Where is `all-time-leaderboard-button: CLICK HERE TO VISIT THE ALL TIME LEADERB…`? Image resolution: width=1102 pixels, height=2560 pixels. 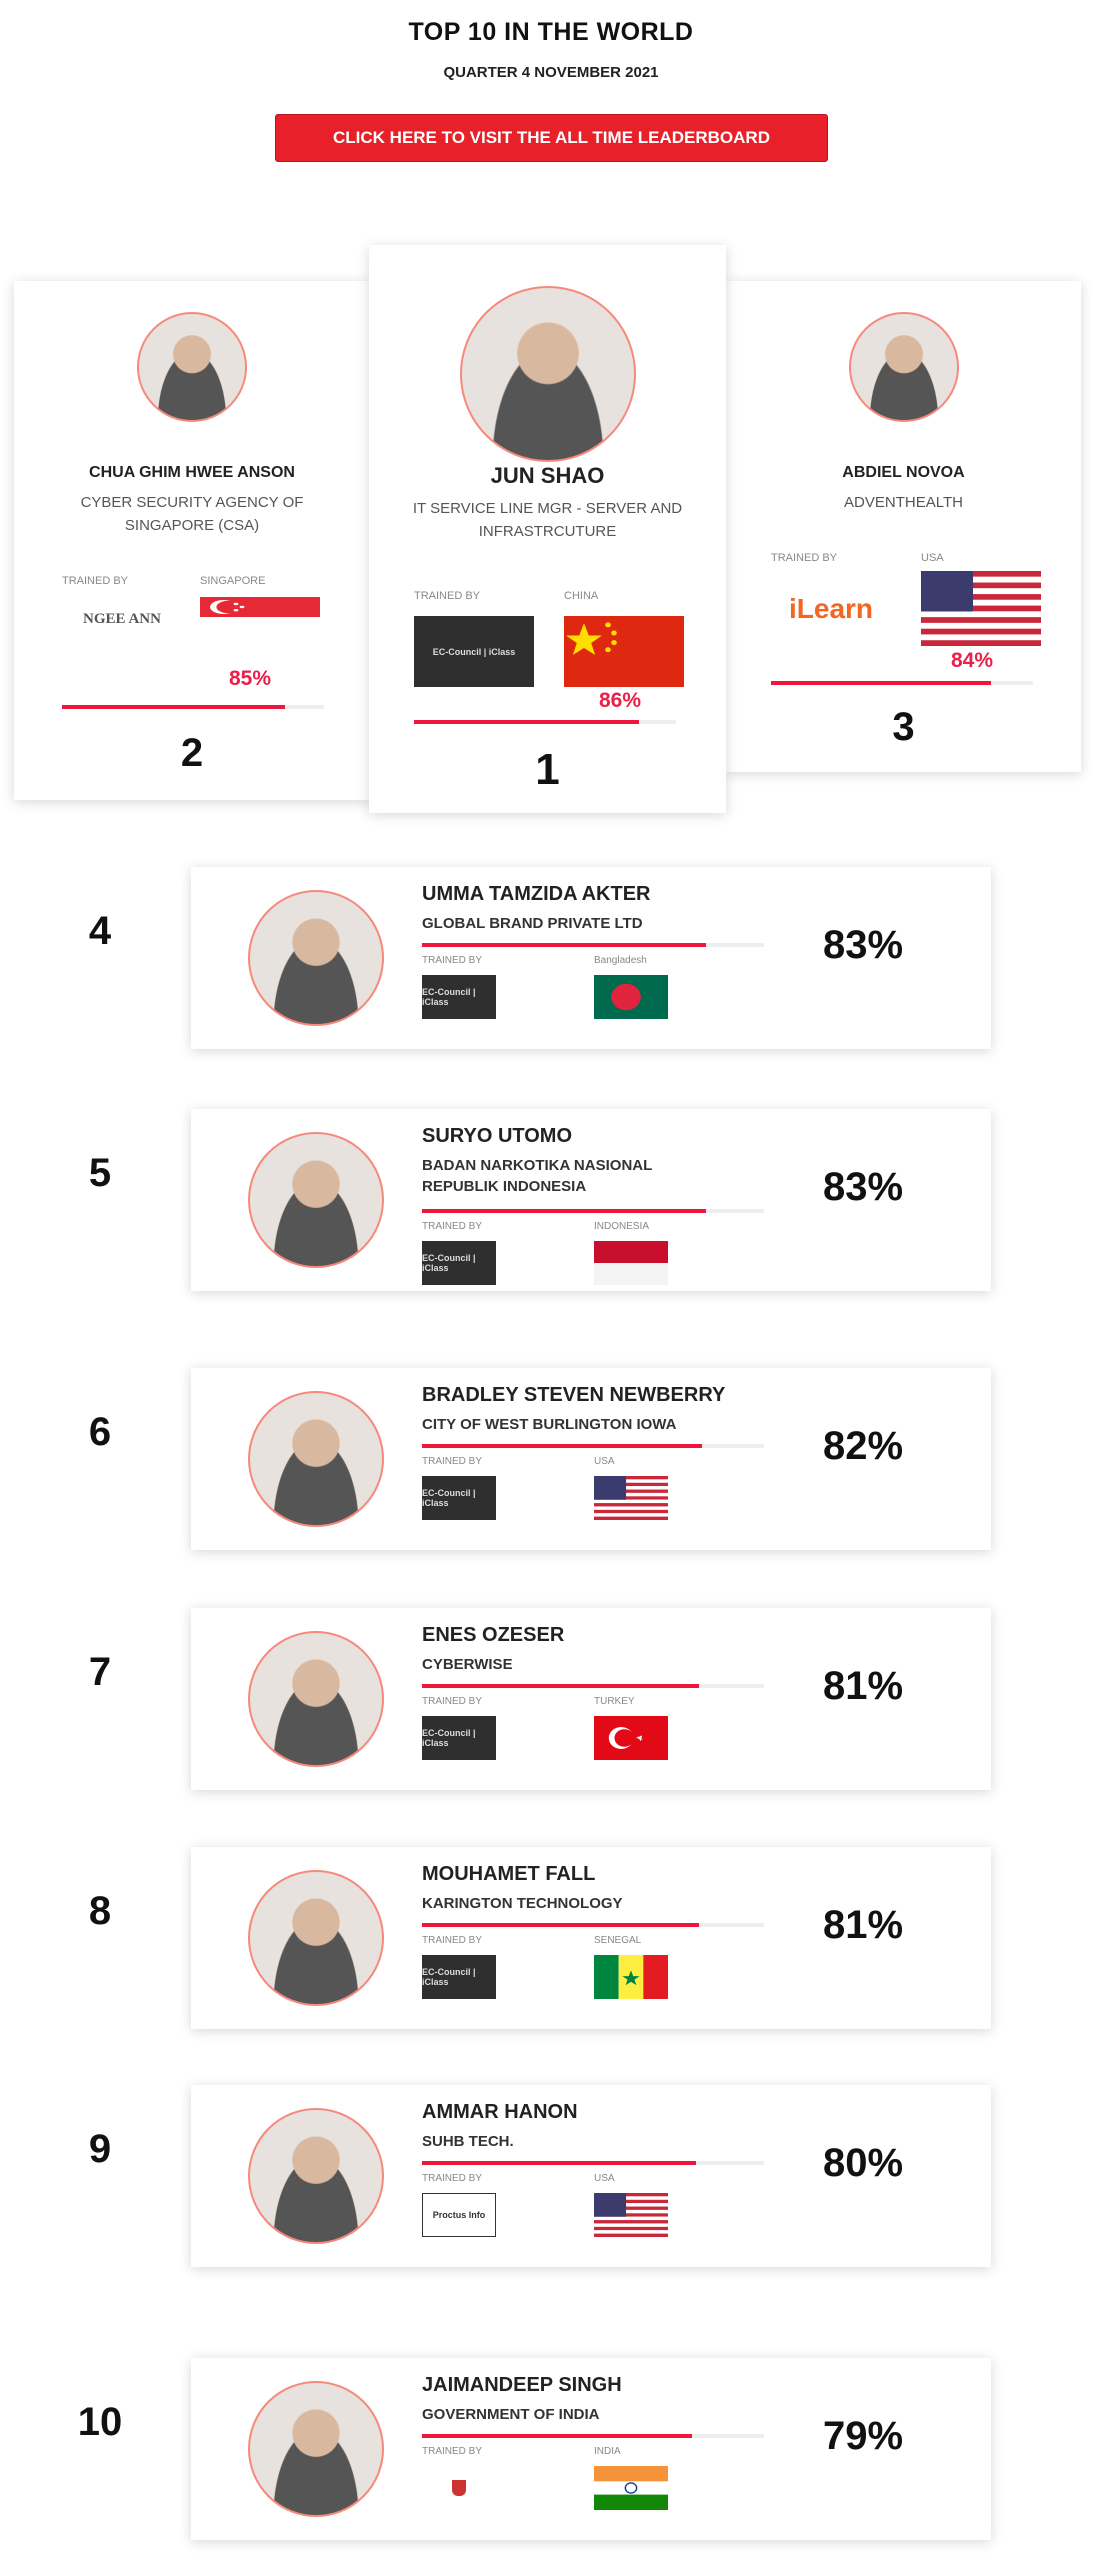 all-time-leaderboard-button: CLICK HERE TO VISIT THE ALL TIME LEADERB… is located at coordinates (551, 138).